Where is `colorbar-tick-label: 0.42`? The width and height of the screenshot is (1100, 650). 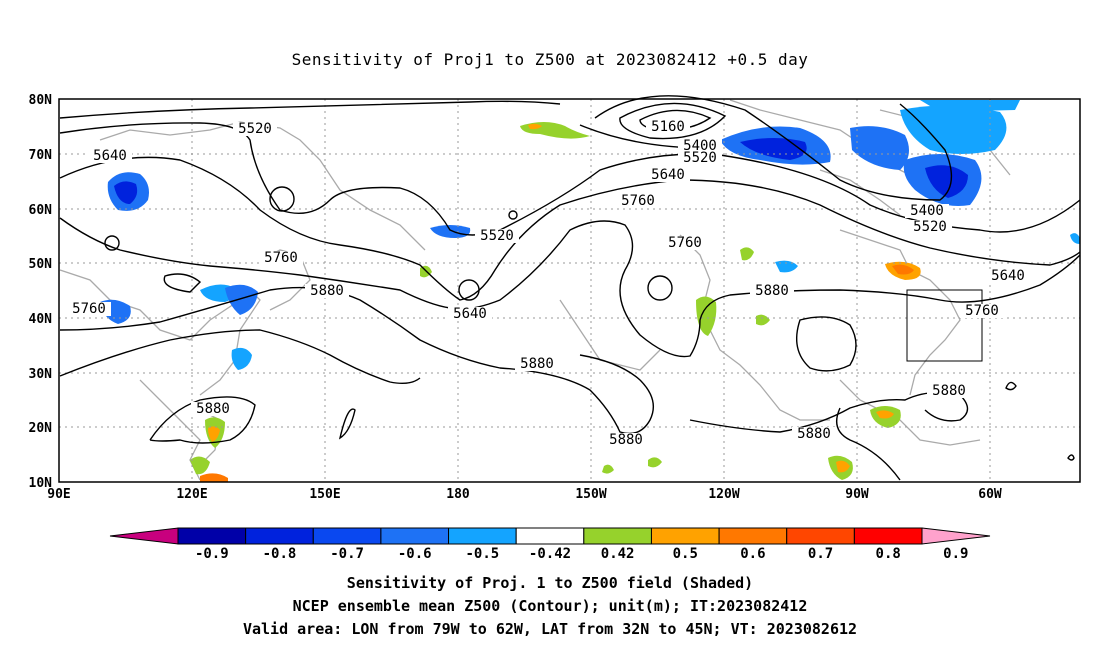 colorbar-tick-label: 0.42 is located at coordinates (618, 554).